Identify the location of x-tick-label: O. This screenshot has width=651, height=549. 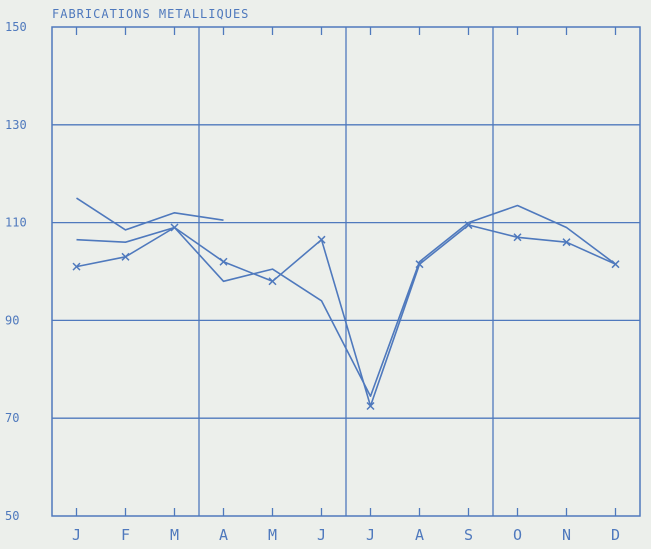
(517, 535).